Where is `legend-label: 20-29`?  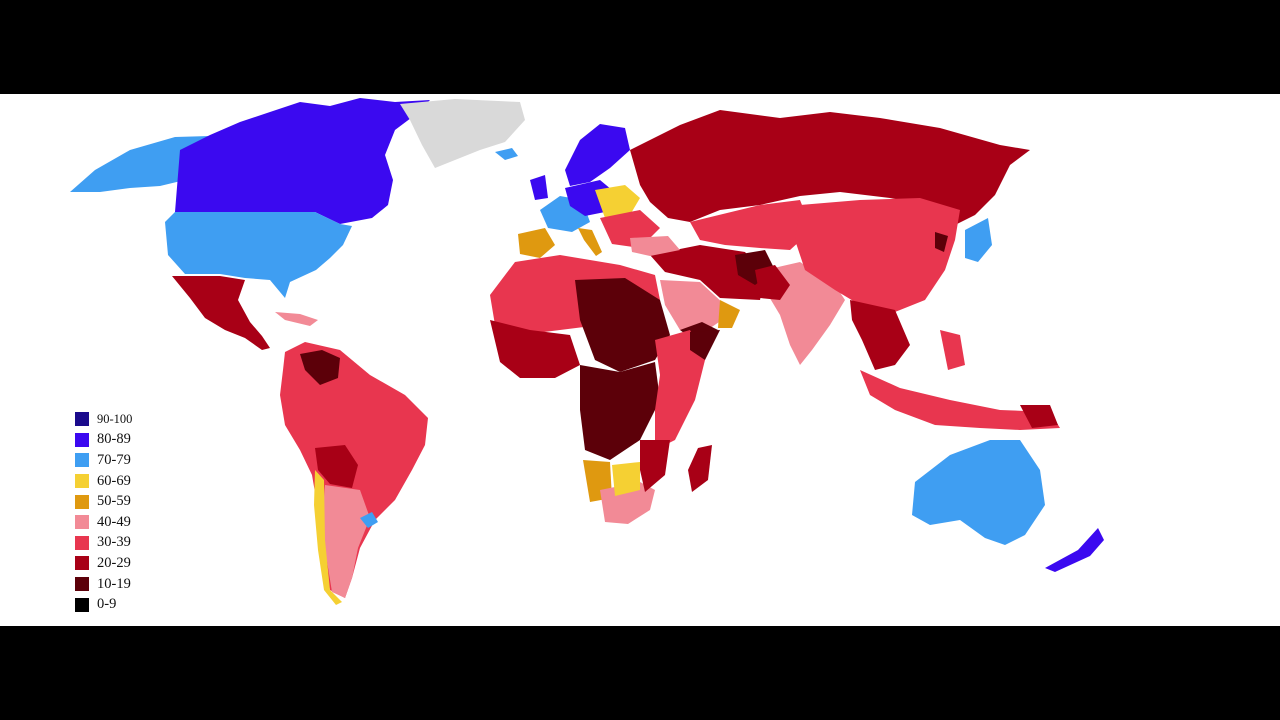 legend-label: 20-29 is located at coordinates (114, 562).